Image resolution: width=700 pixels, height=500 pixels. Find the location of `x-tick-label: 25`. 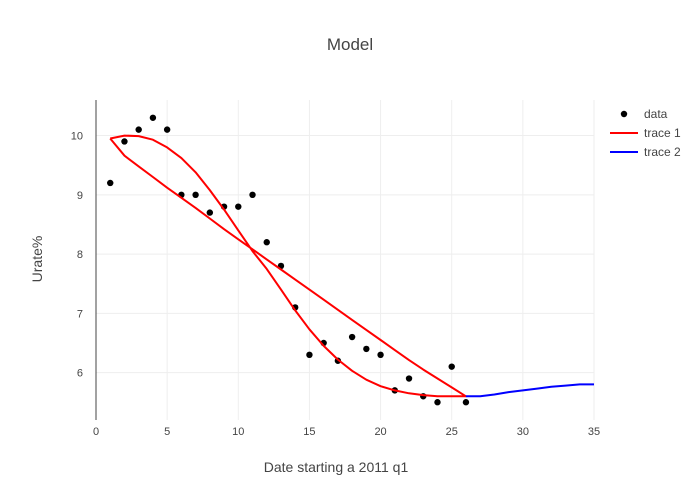

x-tick-label: 25 is located at coordinates (452, 432).